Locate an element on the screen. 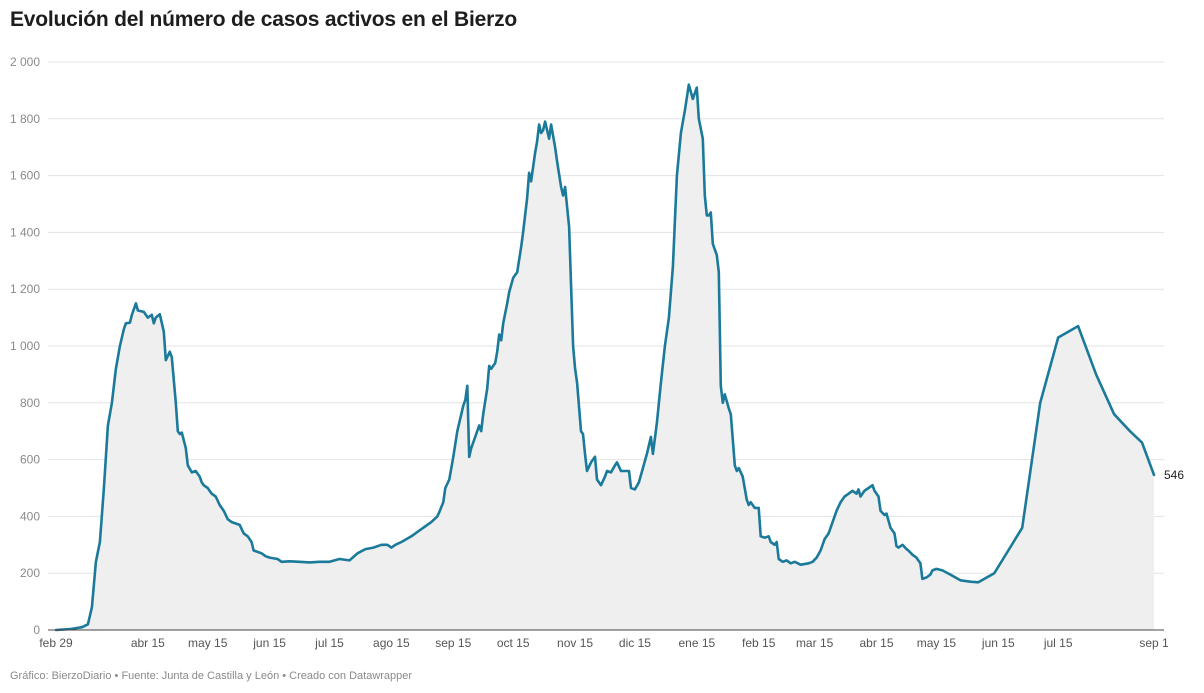 The image size is (1204, 693). x-tick-label: sep 15 is located at coordinates (453, 643).